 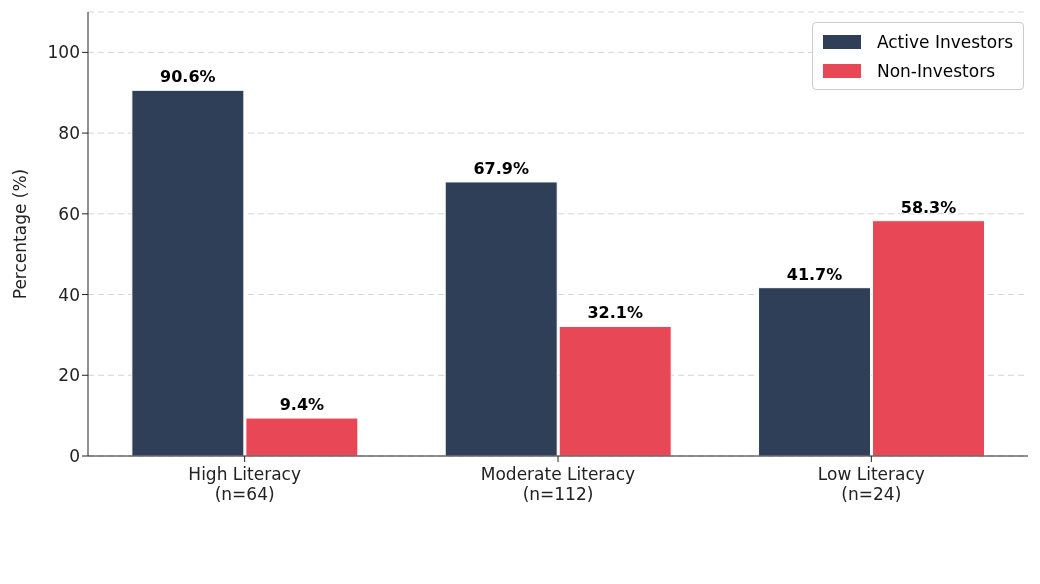 What do you see at coordinates (20, 234) in the screenshot?
I see `y-axis-title: Percentage (%)` at bounding box center [20, 234].